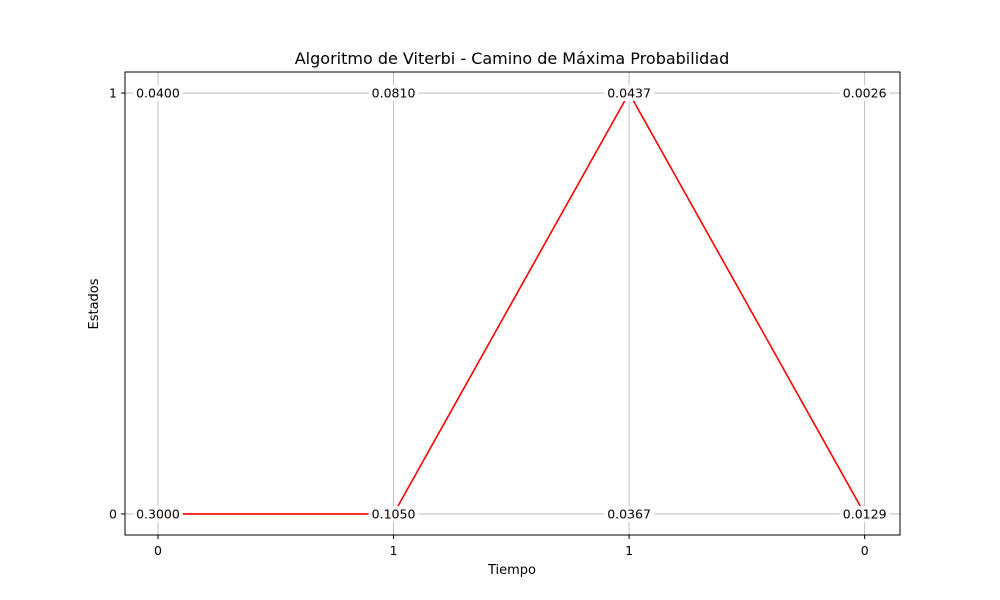 This screenshot has height=600, width=1000. Describe the element at coordinates (113, 513) in the screenshot. I see `y-tick-label: 0` at that location.